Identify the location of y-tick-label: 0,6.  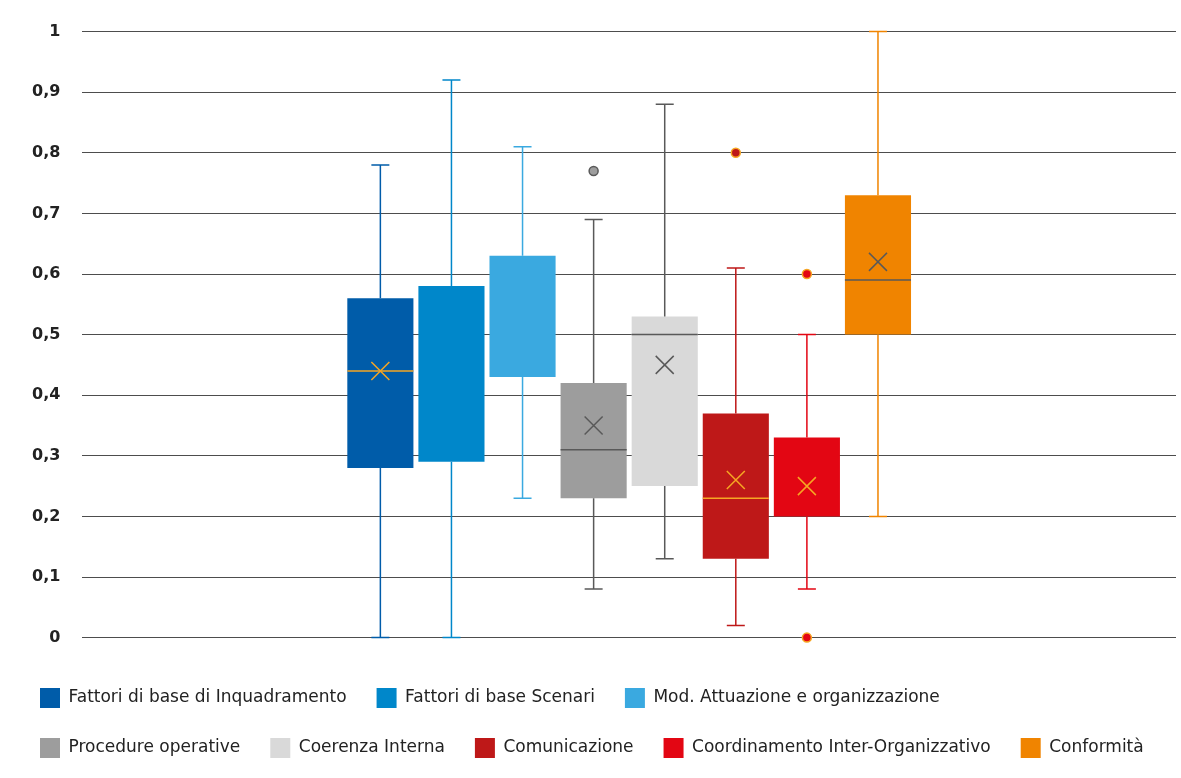
(46, 273).